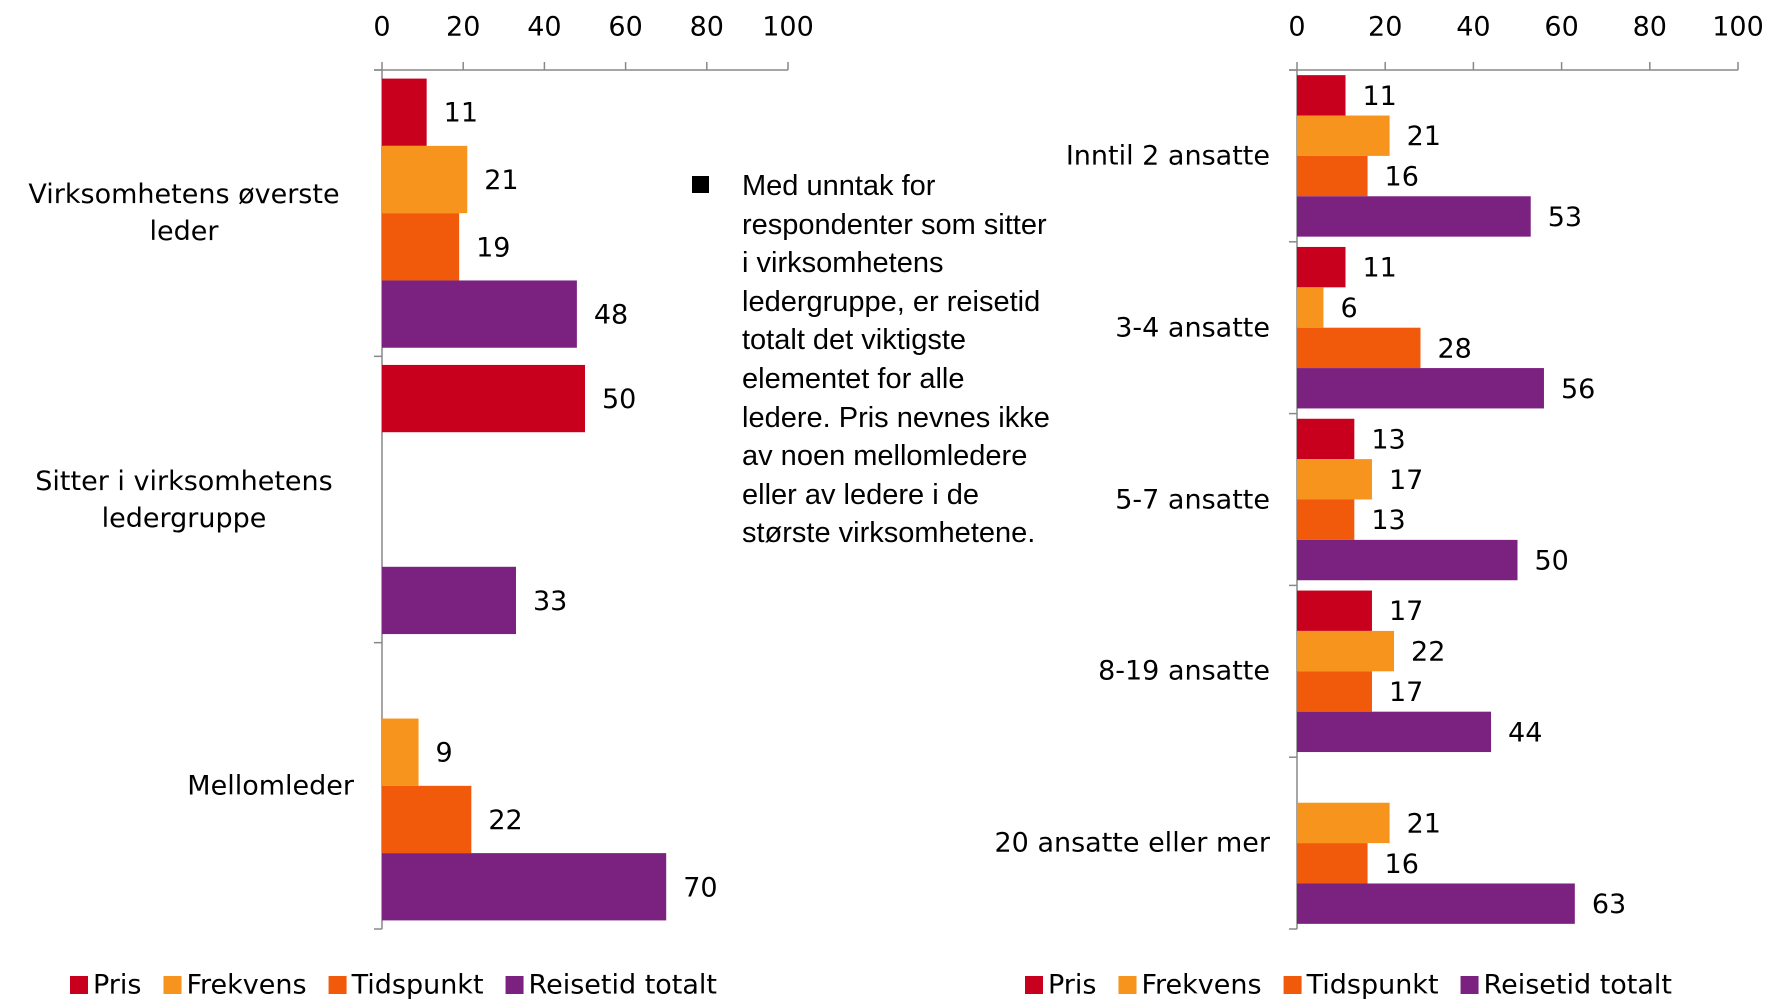 The width and height of the screenshot is (1770, 1001). I want to click on category-label: 8-19 ansatte, so click(1184, 671).